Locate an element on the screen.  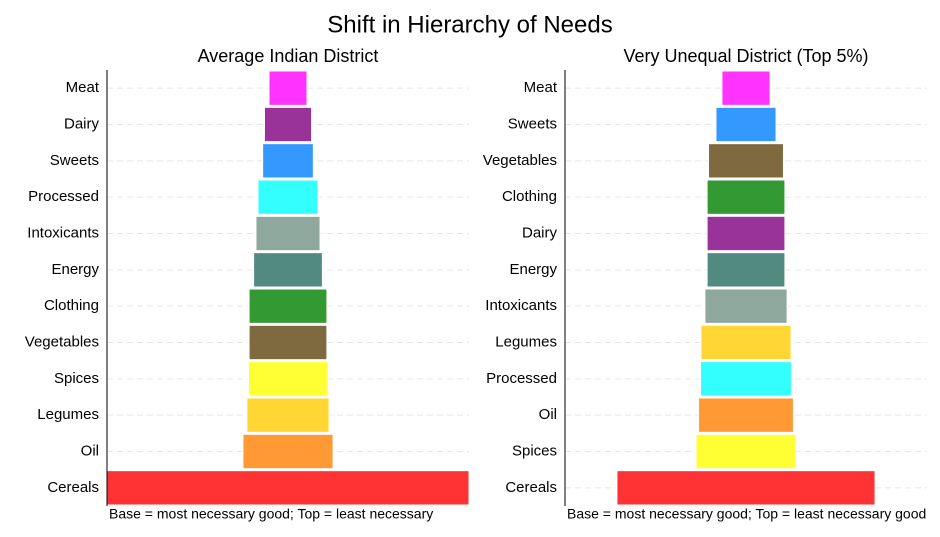
panel-title: Average Indian District is located at coordinates (288, 56).